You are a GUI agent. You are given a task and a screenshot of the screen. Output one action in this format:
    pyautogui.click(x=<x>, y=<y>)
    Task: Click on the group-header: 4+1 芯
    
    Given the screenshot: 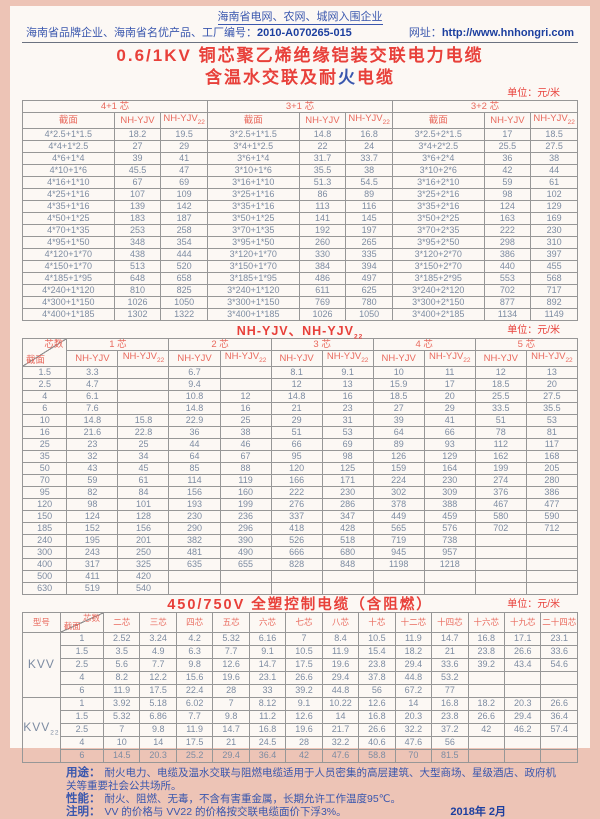 What is the action you would take?
    pyautogui.click(x=115, y=106)
    